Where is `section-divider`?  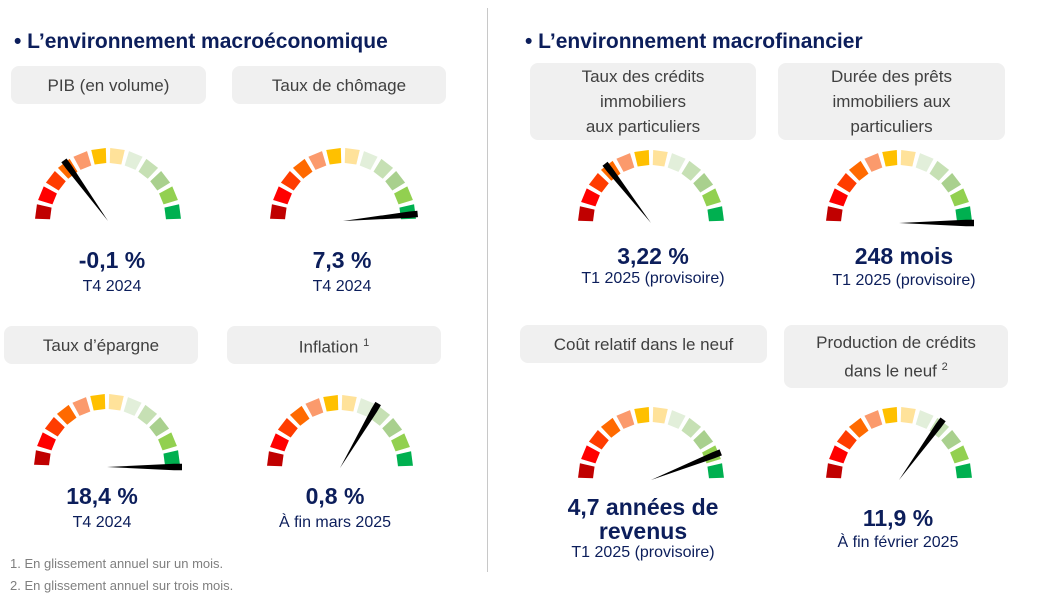 section-divider is located at coordinates (487, 290).